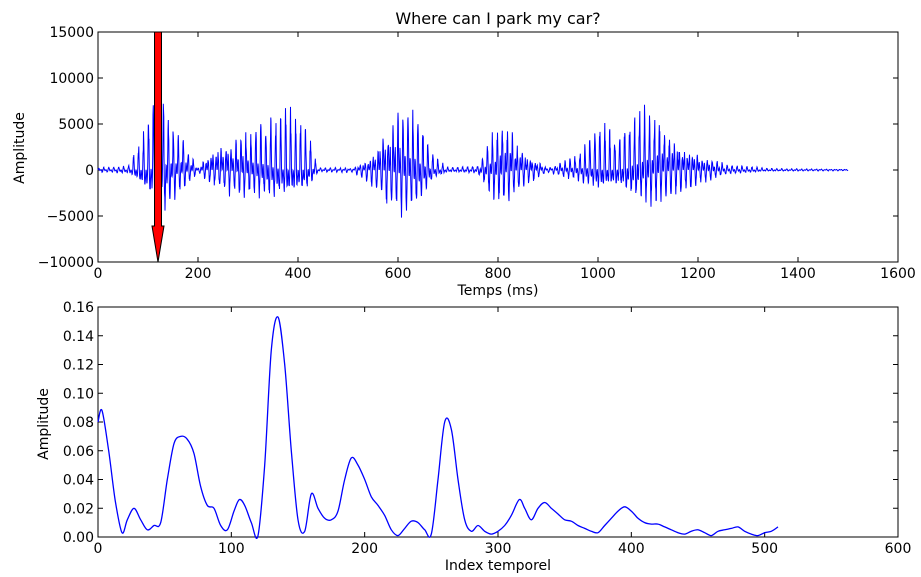 Image resolution: width=921 pixels, height=577 pixels. I want to click on x-axis-title: Index temporel, so click(498, 566).